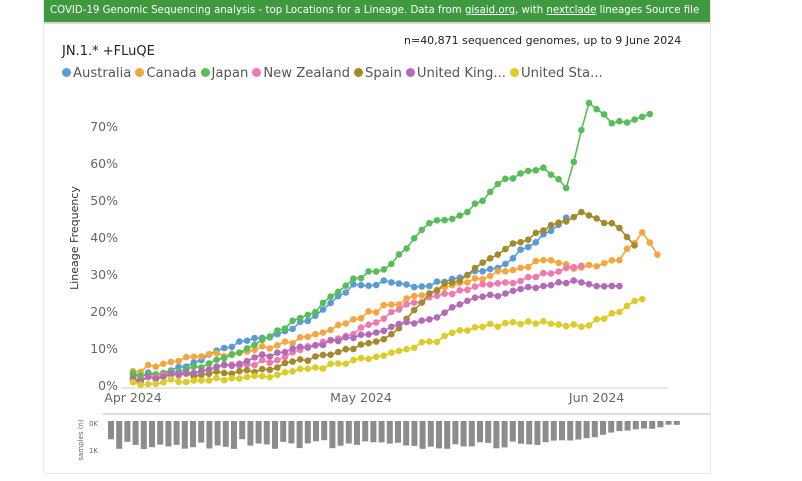  I want to click on banner-suffix: lineages Source file, so click(648, 10).